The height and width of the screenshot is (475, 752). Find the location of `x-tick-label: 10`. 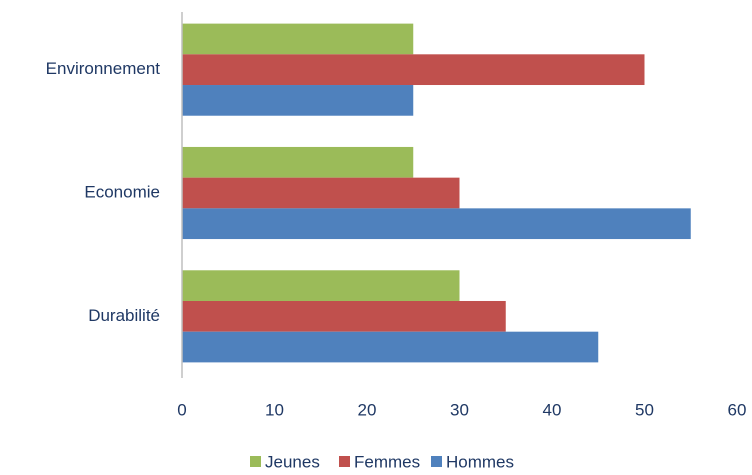

x-tick-label: 10 is located at coordinates (274, 409).